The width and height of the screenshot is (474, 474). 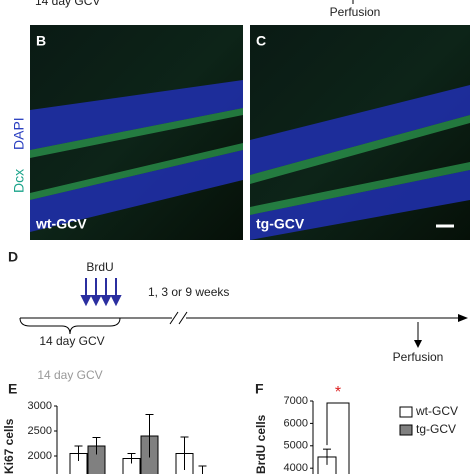 I want to click on y-axis-label: BrdU cells, so click(x=261, y=444).